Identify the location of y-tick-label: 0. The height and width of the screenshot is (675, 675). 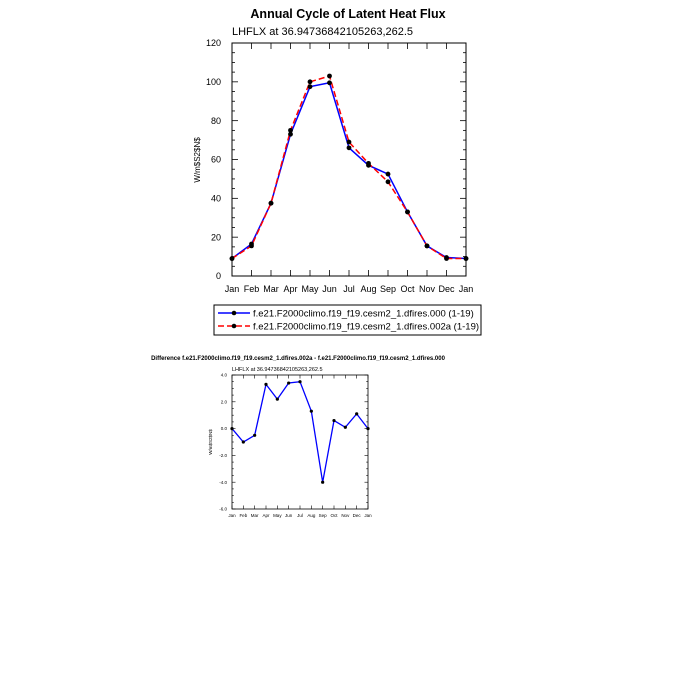
(218, 276).